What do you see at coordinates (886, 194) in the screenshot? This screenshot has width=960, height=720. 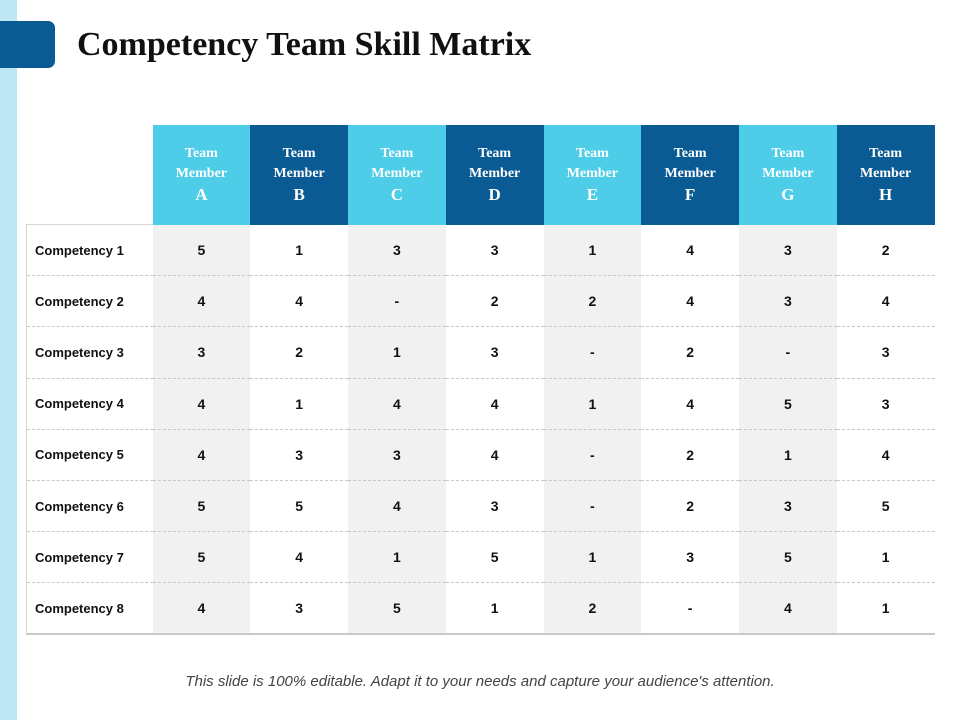 I see `column-header-letter: H` at bounding box center [886, 194].